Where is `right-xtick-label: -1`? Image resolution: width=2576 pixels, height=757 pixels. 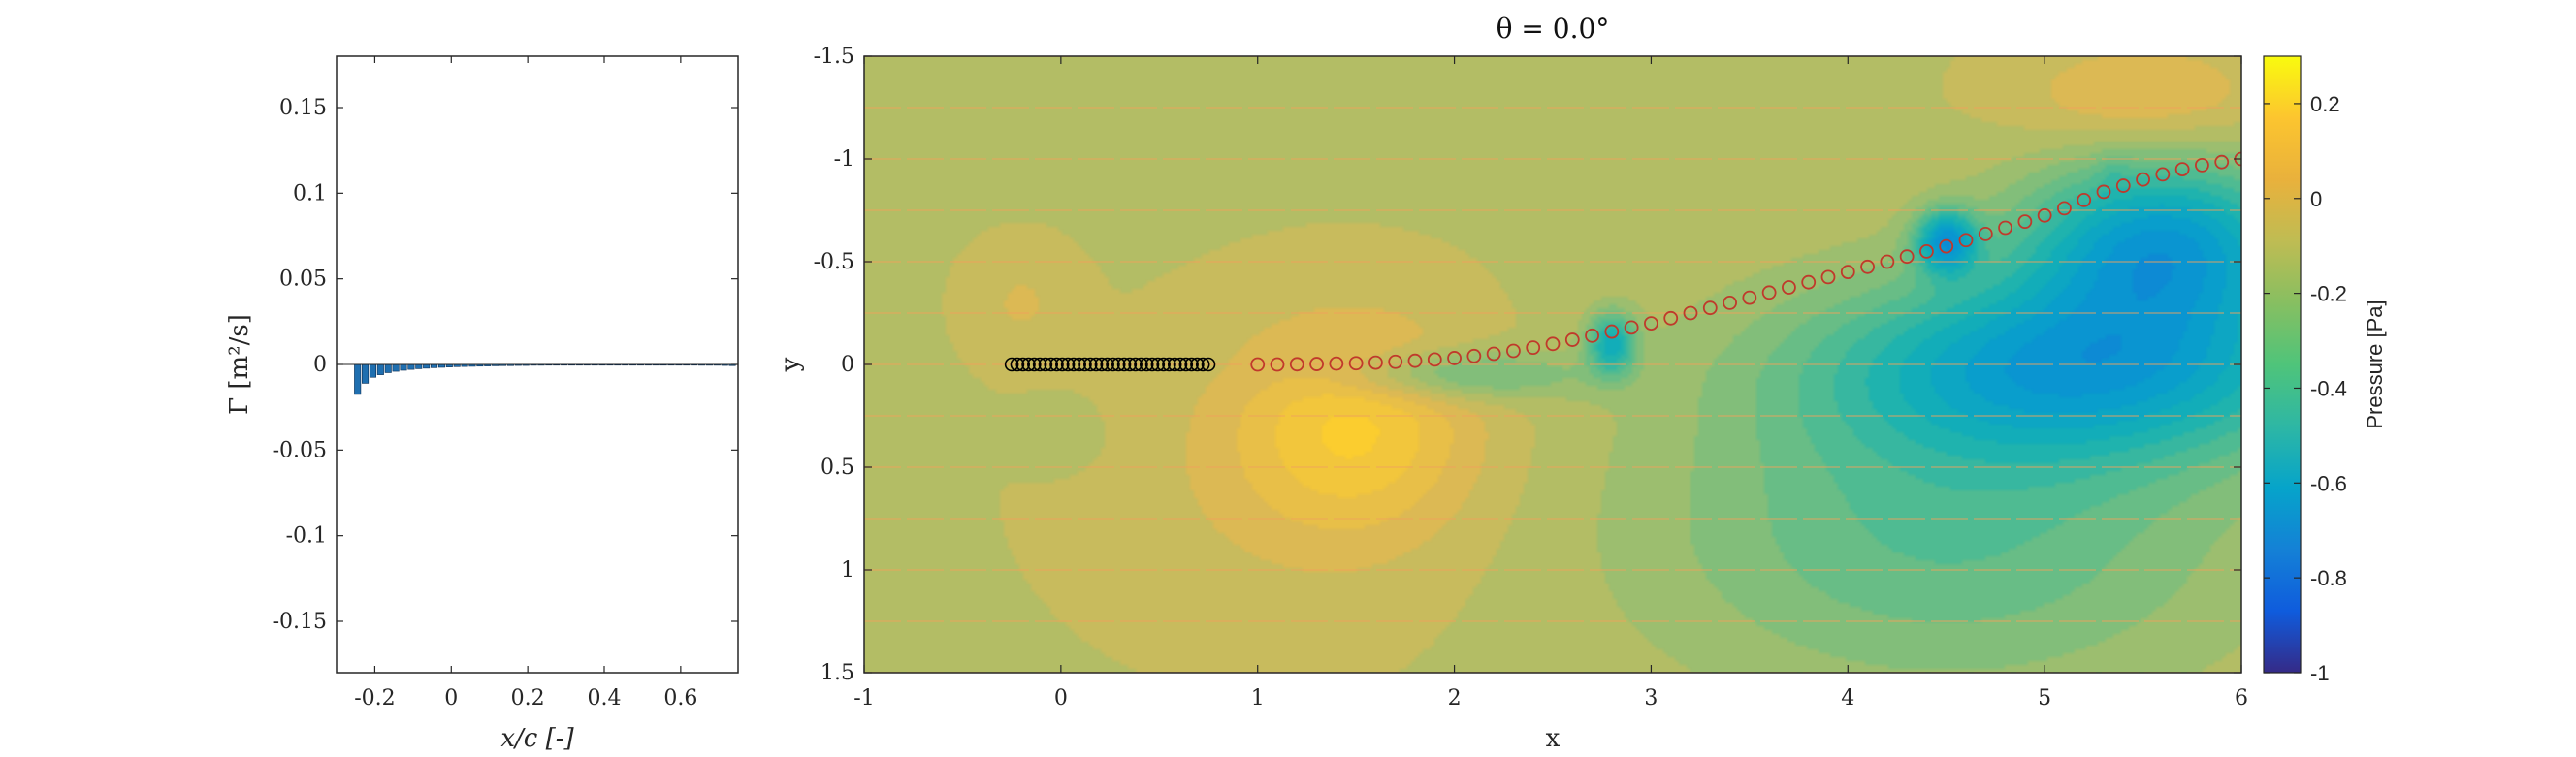 right-xtick-label: -1 is located at coordinates (863, 698).